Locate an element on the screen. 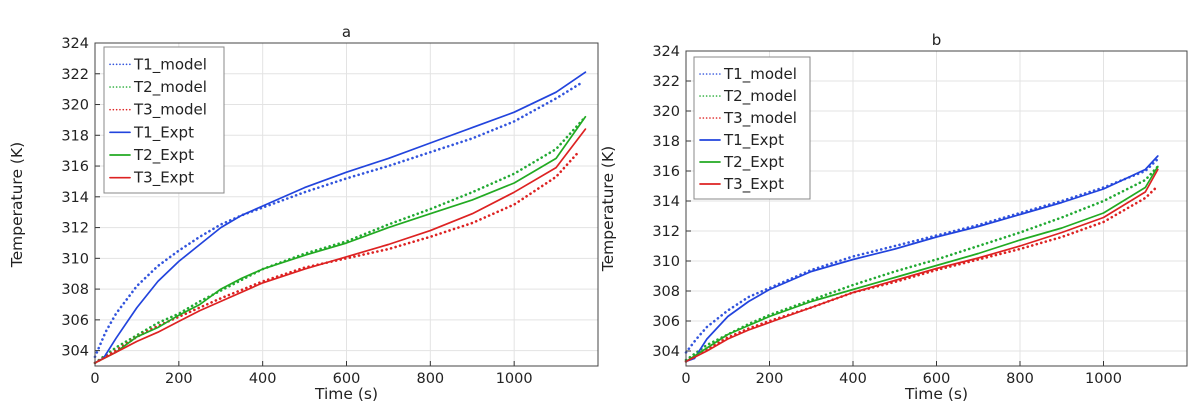 Image resolution: width=1200 pixels, height=420 pixels. chart1-ytick-label-10: 324 is located at coordinates (666, 52).